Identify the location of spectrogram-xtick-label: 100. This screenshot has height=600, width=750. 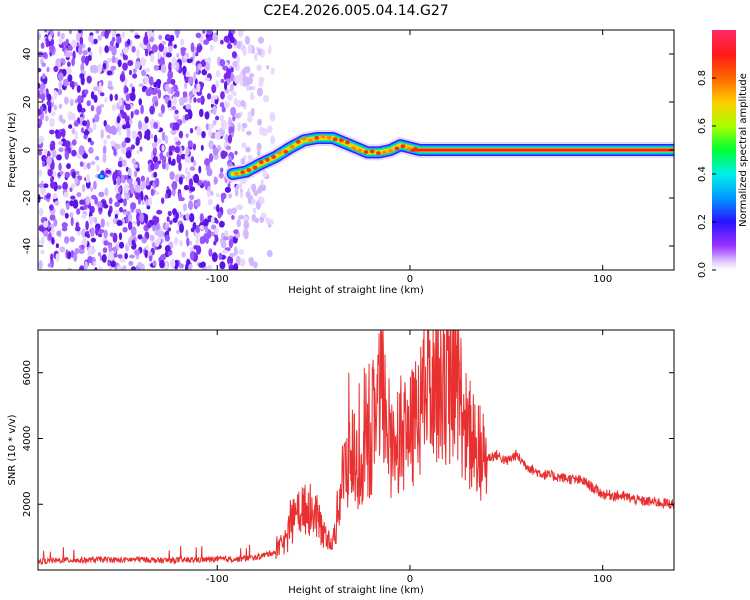
(602, 279).